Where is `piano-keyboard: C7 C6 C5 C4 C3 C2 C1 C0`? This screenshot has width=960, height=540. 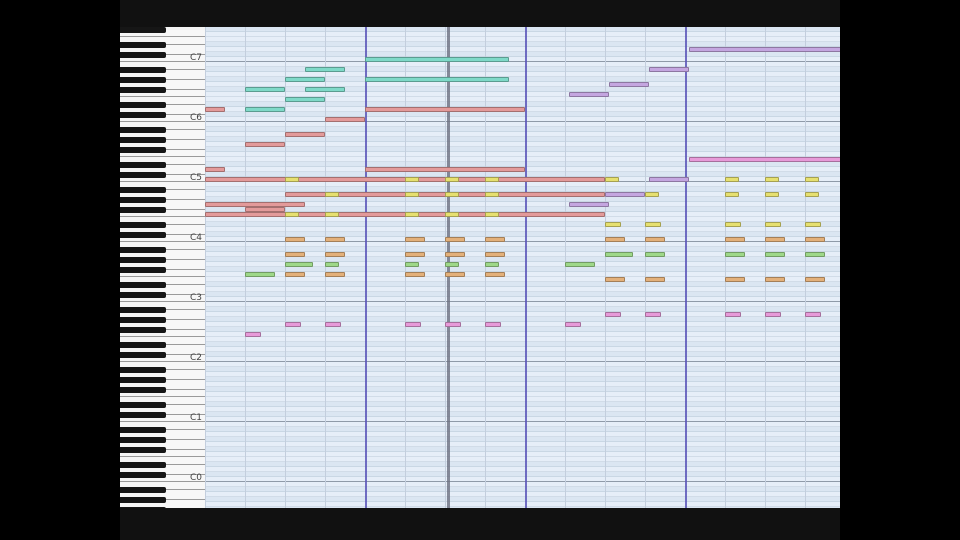
piano-keyboard: C7 C6 C5 C4 C3 C2 C1 C0 is located at coordinates (162, 267).